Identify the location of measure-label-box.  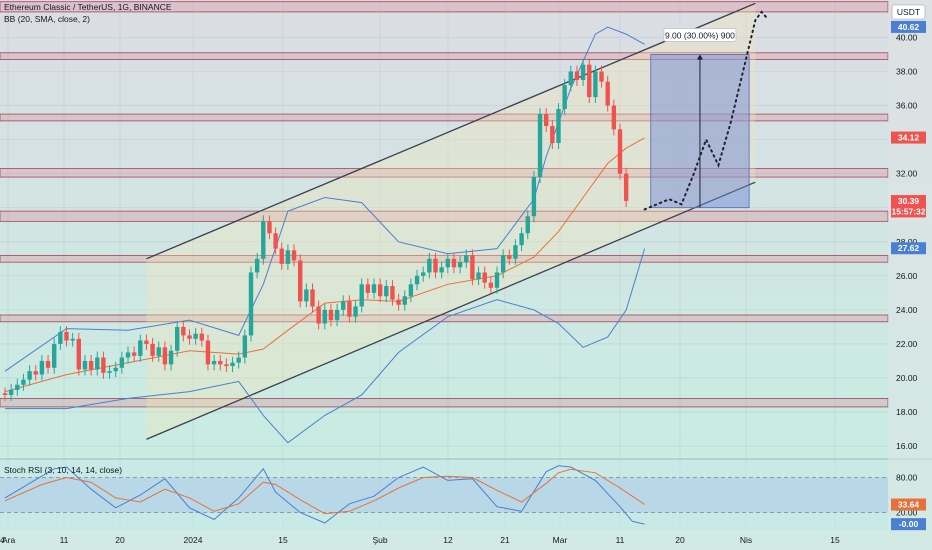
(700, 35).